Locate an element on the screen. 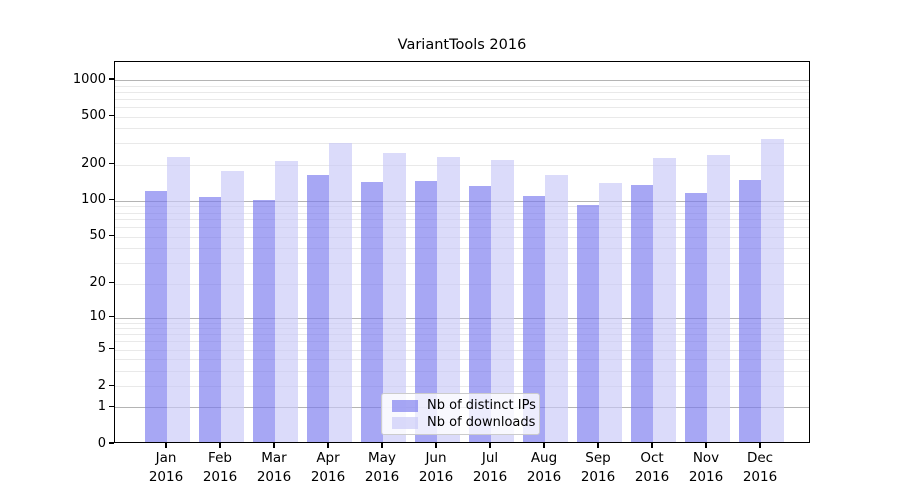 This screenshot has width=900, height=500. y-tick-label: 1000 is located at coordinates (89, 79).